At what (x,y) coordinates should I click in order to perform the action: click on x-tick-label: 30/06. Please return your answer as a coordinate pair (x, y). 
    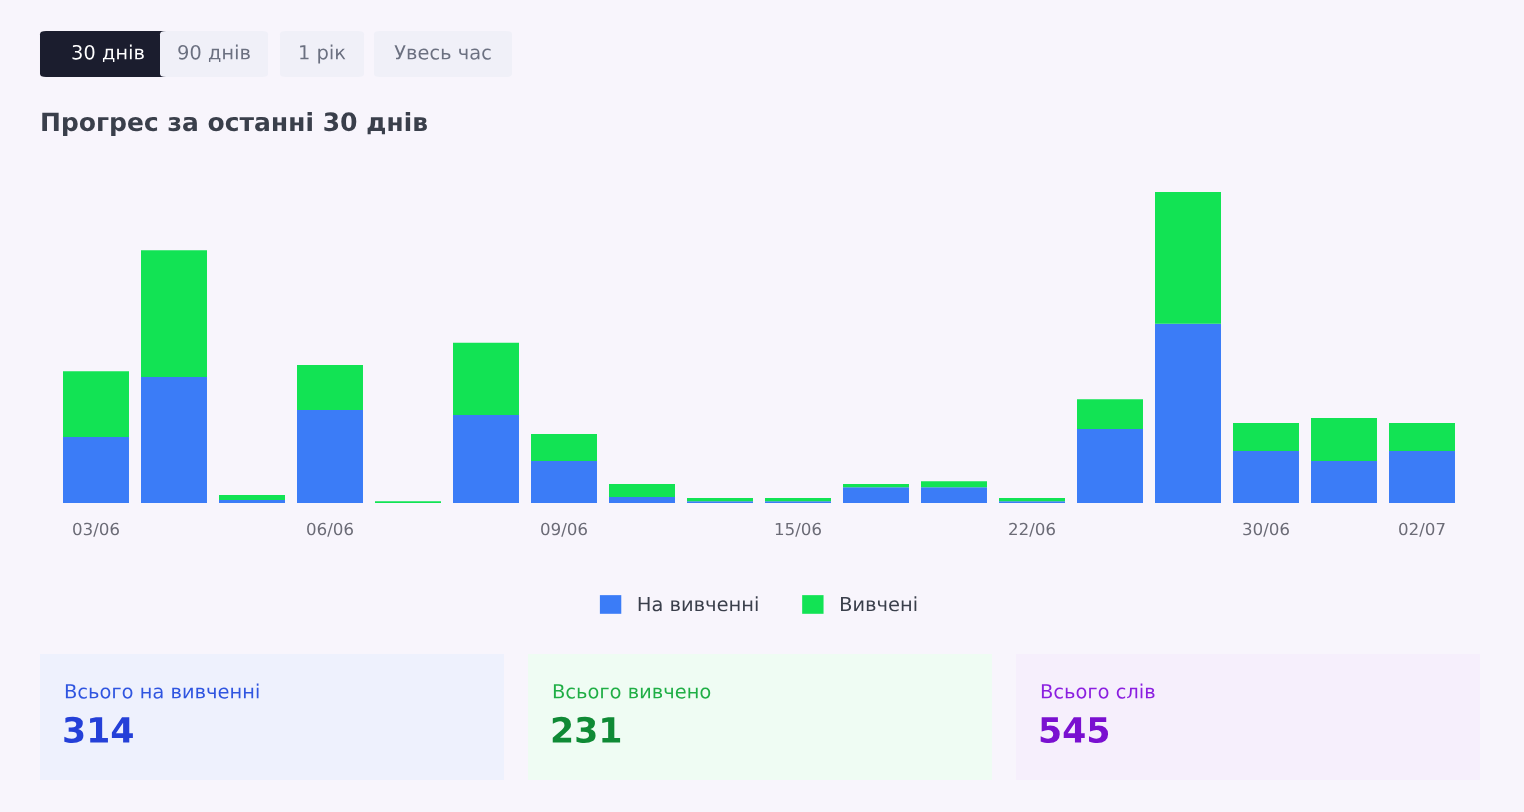
    Looking at the image, I should click on (1266, 529).